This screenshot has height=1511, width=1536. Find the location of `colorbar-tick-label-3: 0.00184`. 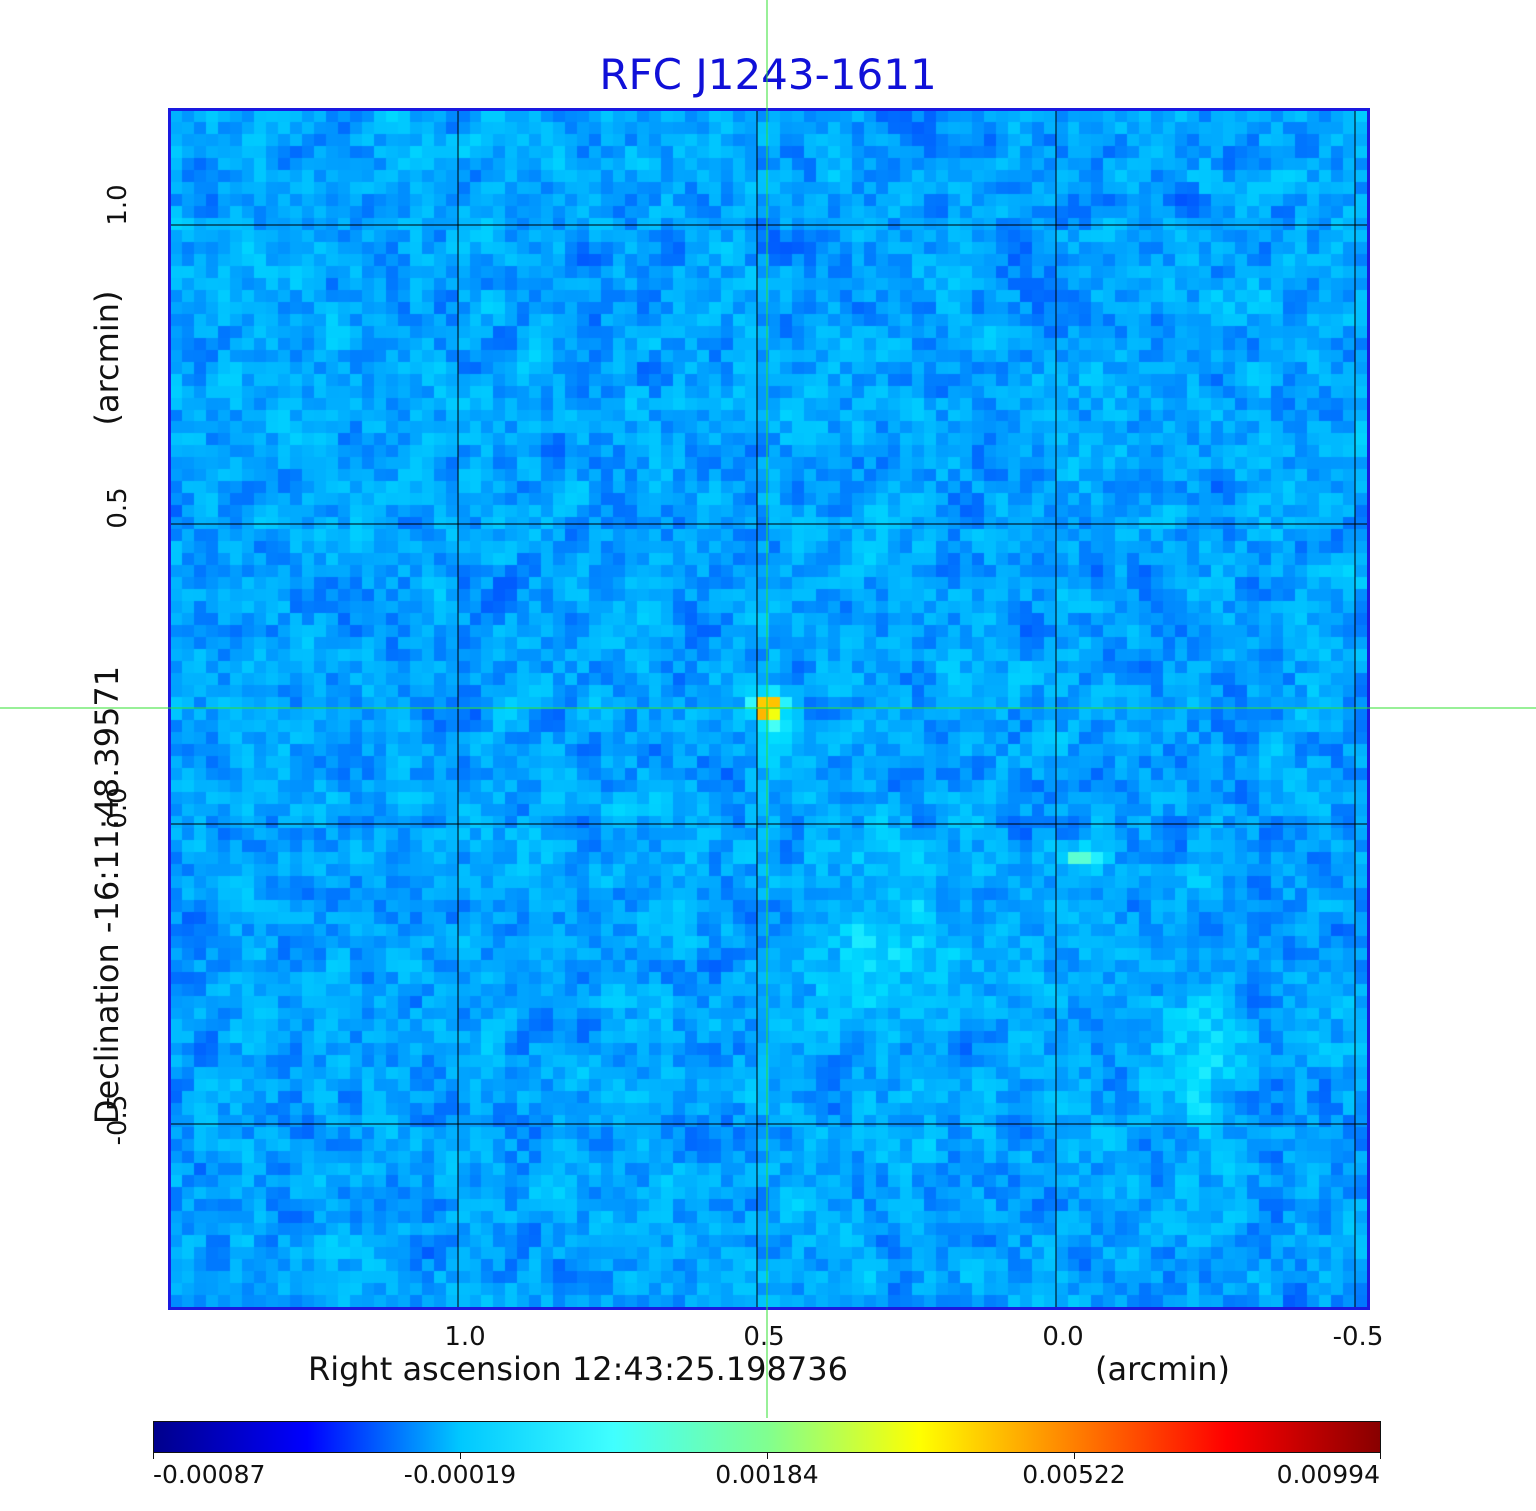

colorbar-tick-label-3: 0.00184 is located at coordinates (767, 1474).